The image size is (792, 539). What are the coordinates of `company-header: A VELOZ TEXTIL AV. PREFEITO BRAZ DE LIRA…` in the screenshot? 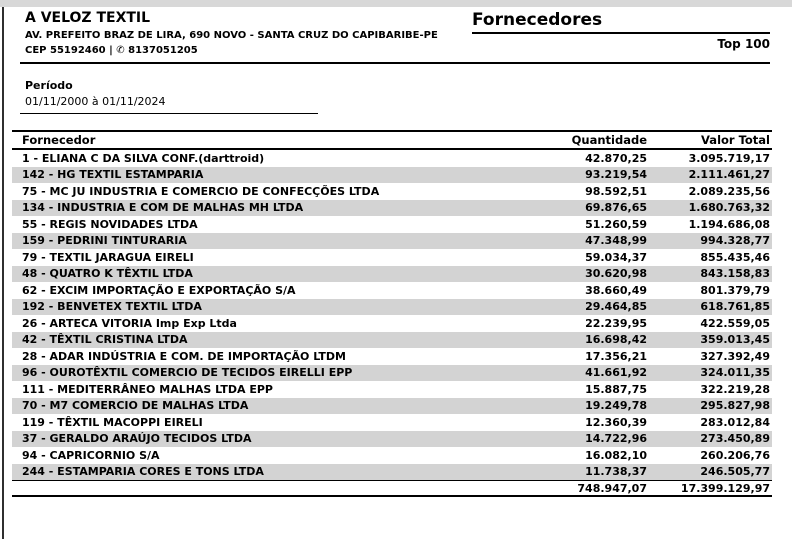 It's located at (231, 33).